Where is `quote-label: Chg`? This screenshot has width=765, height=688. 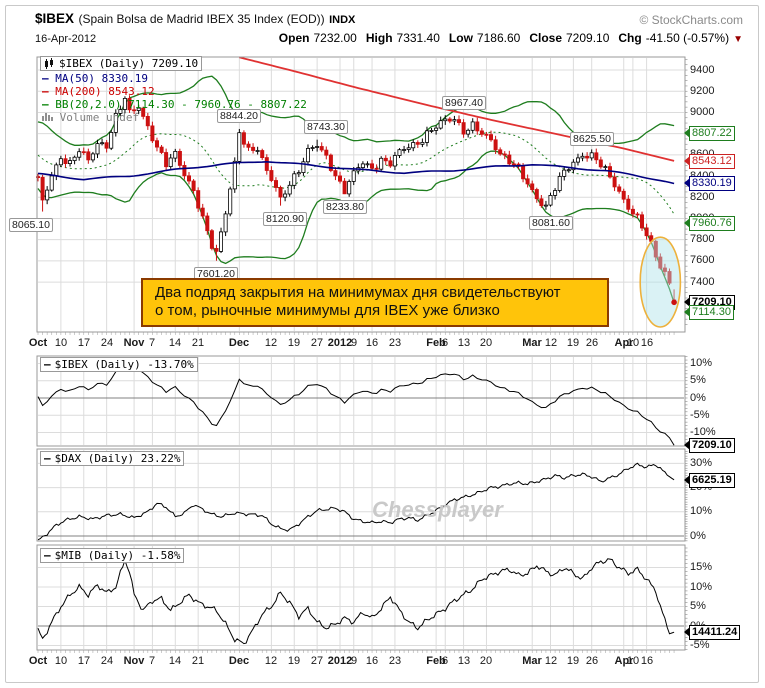 quote-label: Chg is located at coordinates (630, 38).